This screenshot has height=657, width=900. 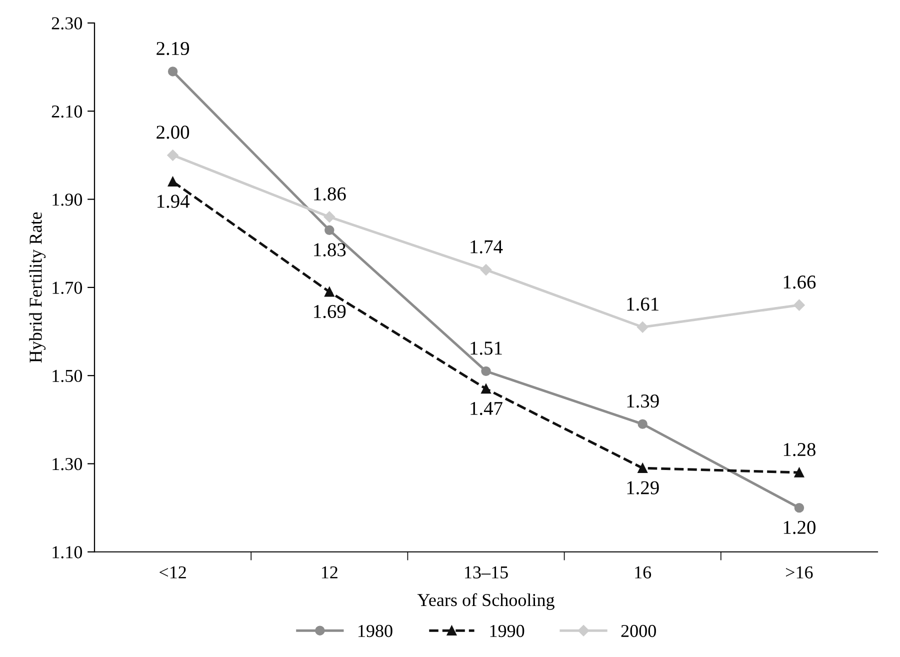 What do you see at coordinates (375, 631) in the screenshot?
I see `legend-label: 1980` at bounding box center [375, 631].